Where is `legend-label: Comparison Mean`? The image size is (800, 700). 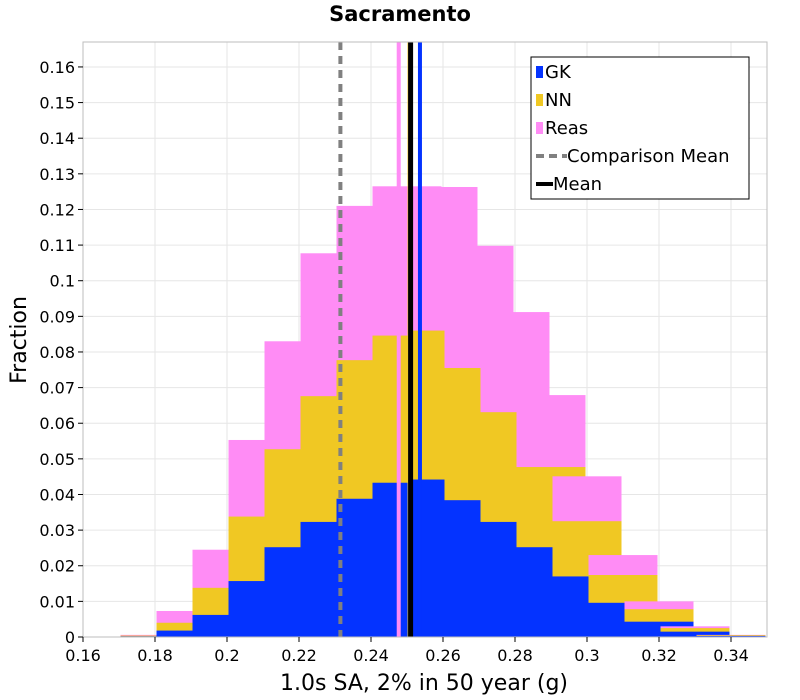 legend-label: Comparison Mean is located at coordinates (648, 156).